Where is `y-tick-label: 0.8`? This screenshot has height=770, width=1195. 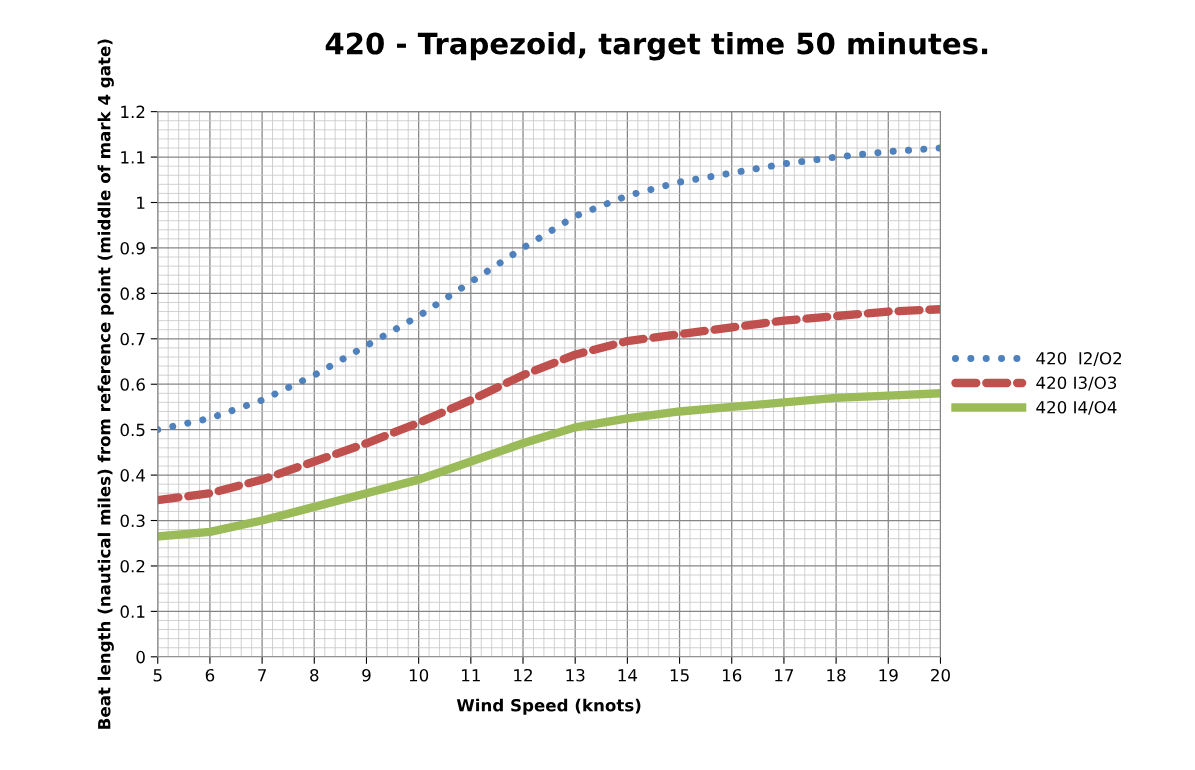
y-tick-label: 0.8 is located at coordinates (132, 293).